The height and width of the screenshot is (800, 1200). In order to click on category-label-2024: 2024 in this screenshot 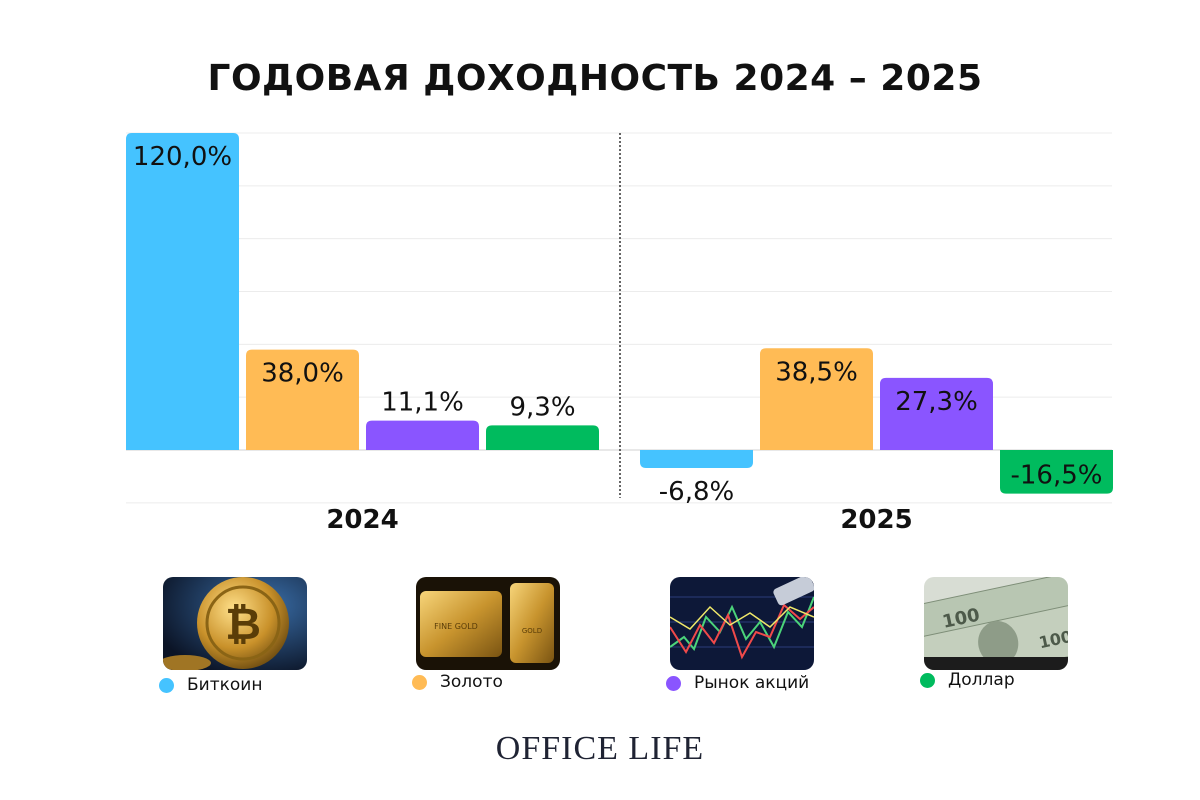, I will do `click(362, 520)`.